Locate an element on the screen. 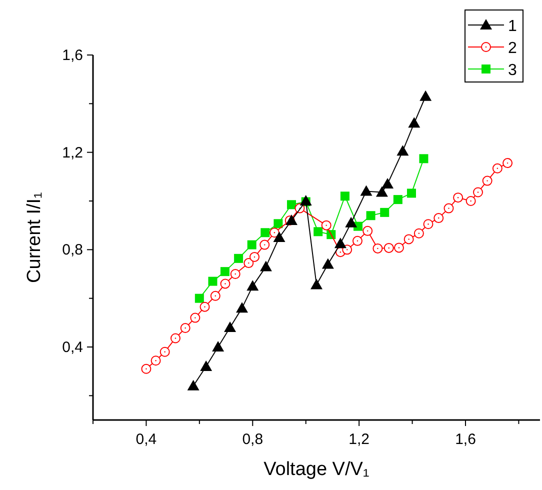 This screenshot has height=490, width=542. x-axis-title: Voltage V/V₁ is located at coordinates (317, 469).